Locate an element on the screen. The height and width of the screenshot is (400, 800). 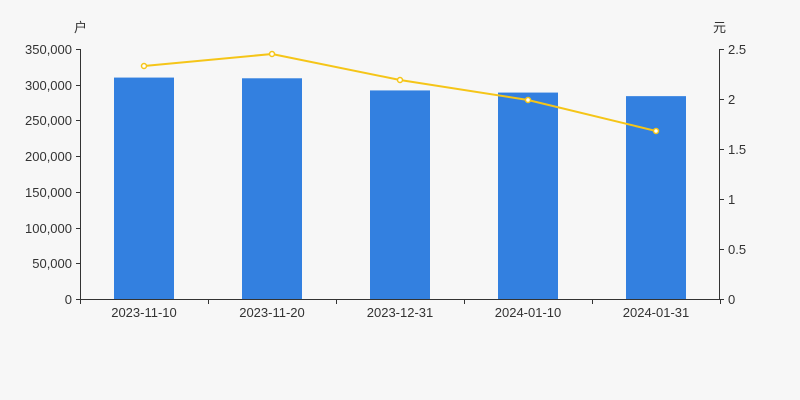
left-tick-label: 0 is located at coordinates (68, 299).